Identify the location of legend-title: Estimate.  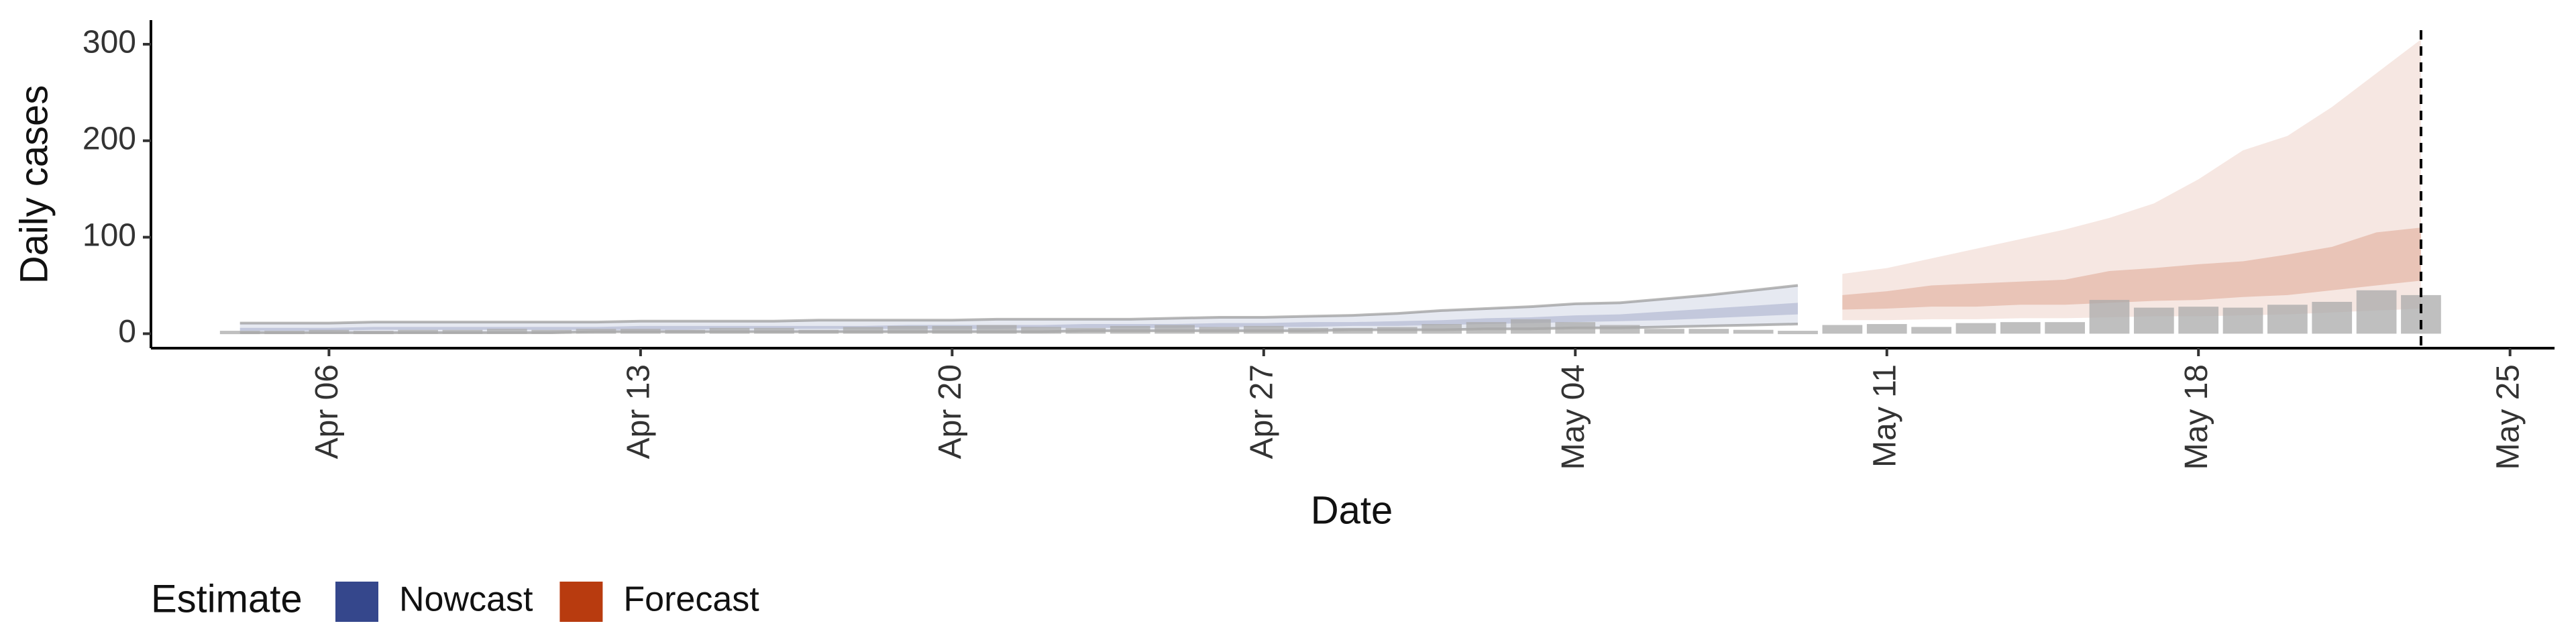
(227, 599).